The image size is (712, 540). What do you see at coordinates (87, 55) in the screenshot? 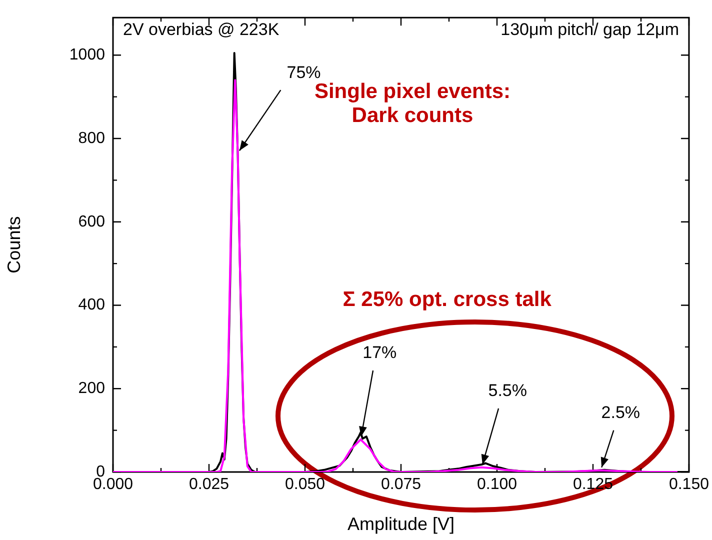
I see `y-tick-label: 1000` at bounding box center [87, 55].